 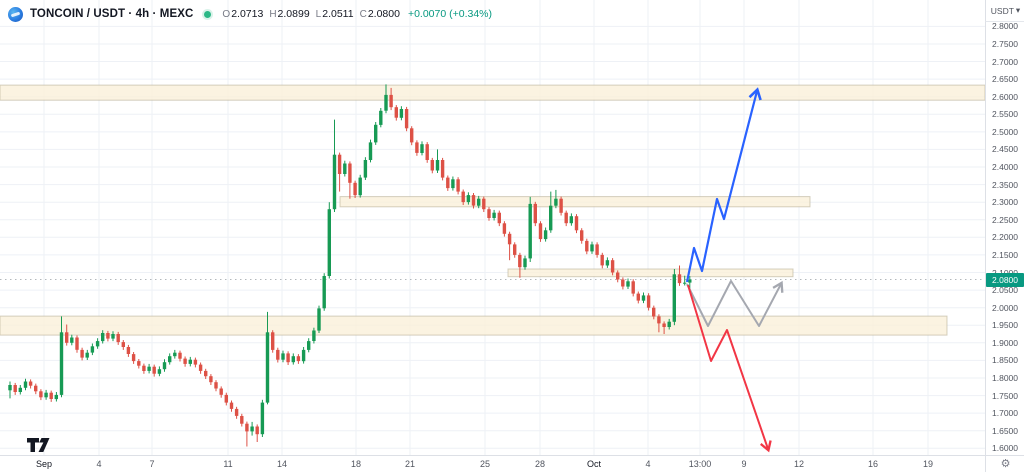 I want to click on support-zone-1.95, so click(x=474, y=325).